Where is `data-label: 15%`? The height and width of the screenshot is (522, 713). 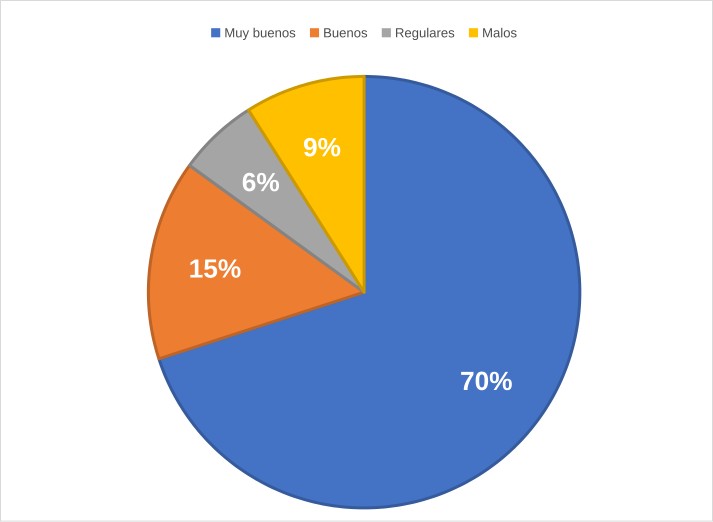
data-label: 15% is located at coordinates (215, 269).